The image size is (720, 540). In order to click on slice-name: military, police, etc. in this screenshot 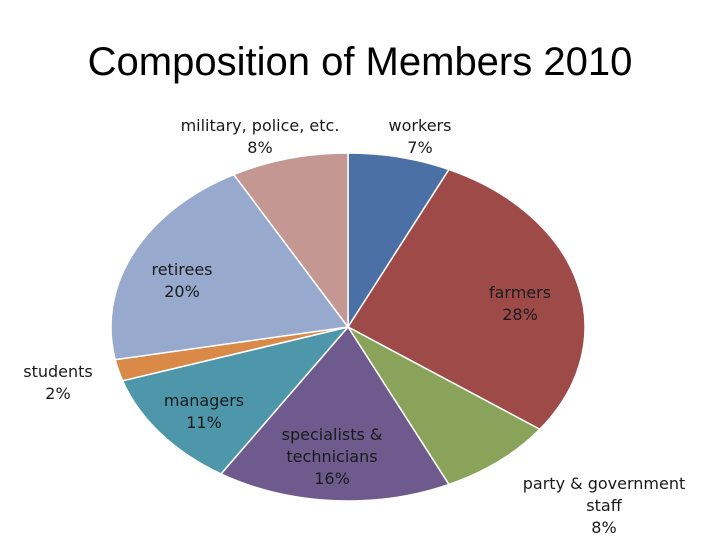, I will do `click(260, 125)`.